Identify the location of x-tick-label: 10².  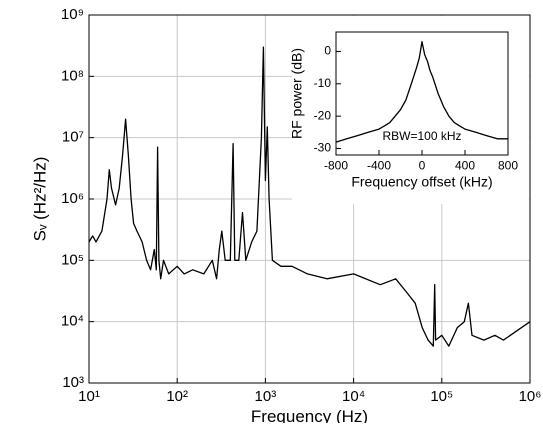
(177, 396).